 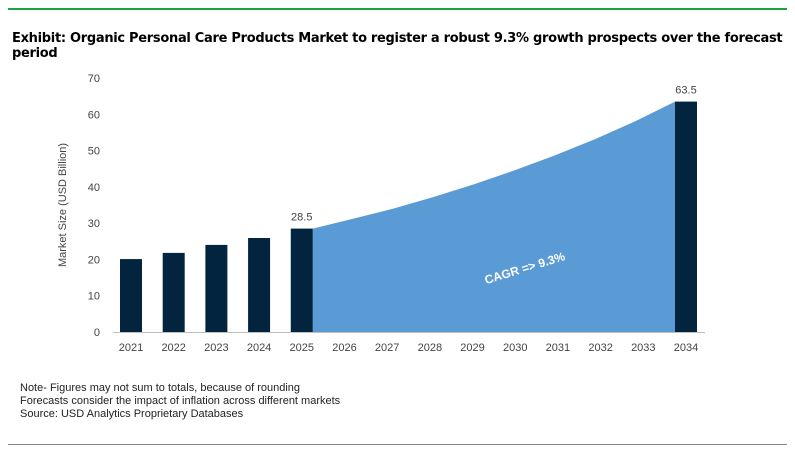 I want to click on x-tick-label: 2022, so click(x=173, y=348).